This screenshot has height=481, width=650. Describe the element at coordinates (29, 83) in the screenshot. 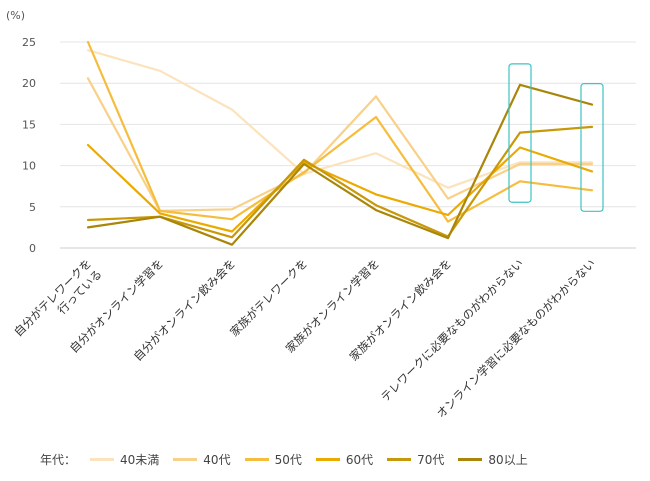

I see `y-tick-label: 20` at that location.